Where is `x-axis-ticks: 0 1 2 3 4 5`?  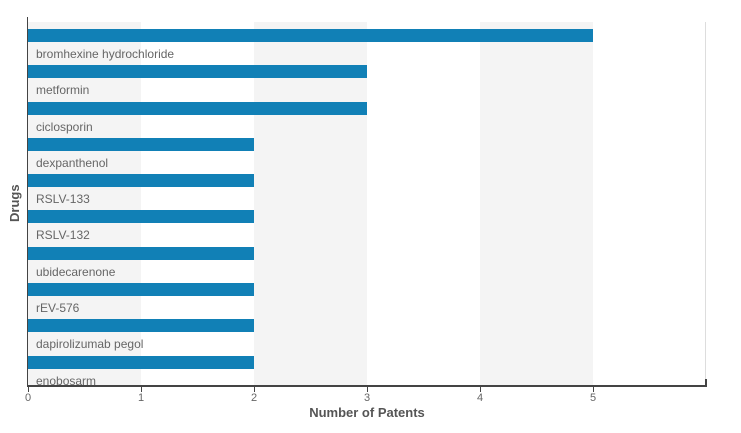 x-axis-ticks: 0 1 2 3 4 5 is located at coordinates (365, 398).